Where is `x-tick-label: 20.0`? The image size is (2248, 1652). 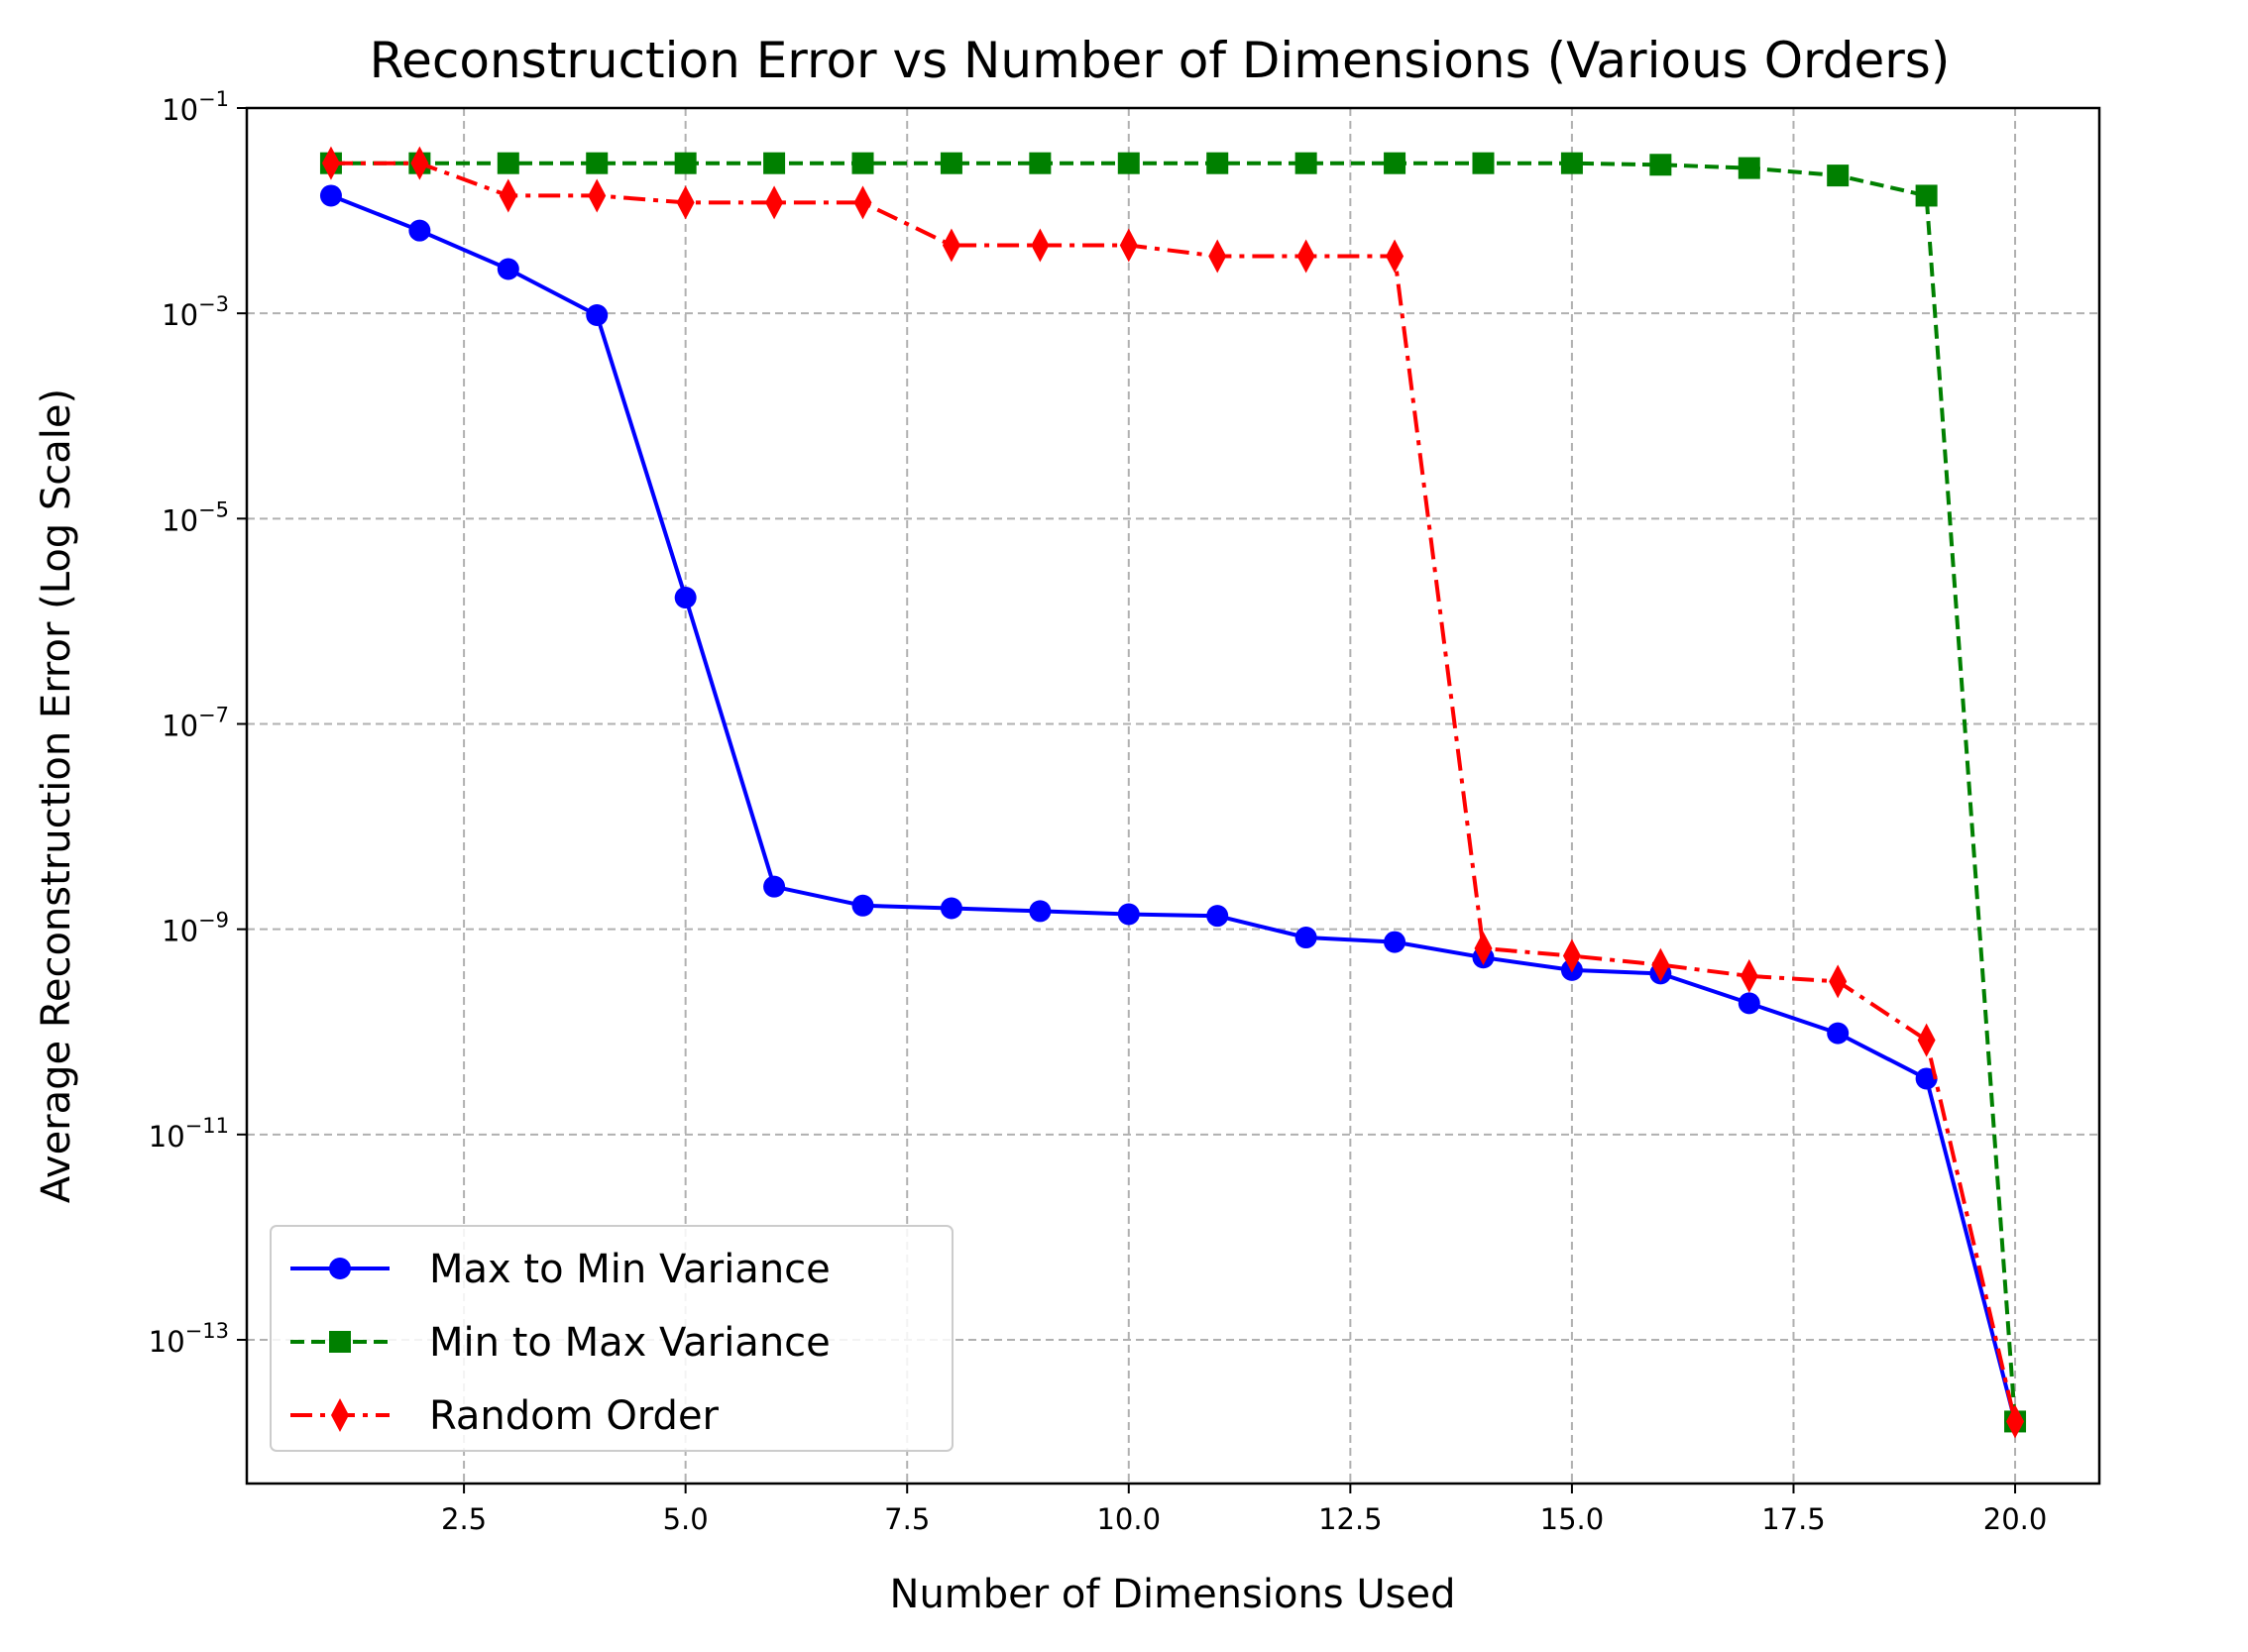
x-tick-label: 20.0 is located at coordinates (2015, 1519).